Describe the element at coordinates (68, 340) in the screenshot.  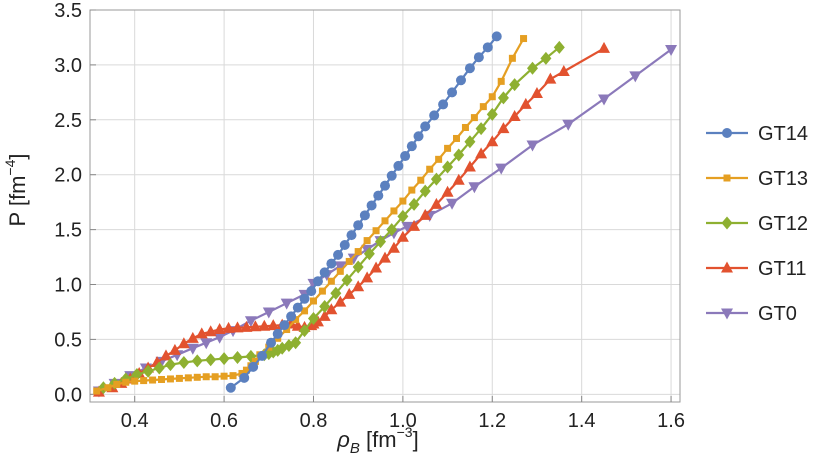
I see `y-tick-label: 0.5` at that location.